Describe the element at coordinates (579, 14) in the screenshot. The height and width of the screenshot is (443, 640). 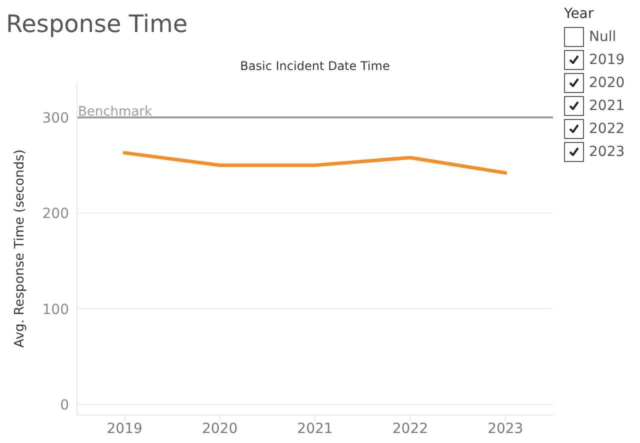
I see `legend-title: Year` at that location.